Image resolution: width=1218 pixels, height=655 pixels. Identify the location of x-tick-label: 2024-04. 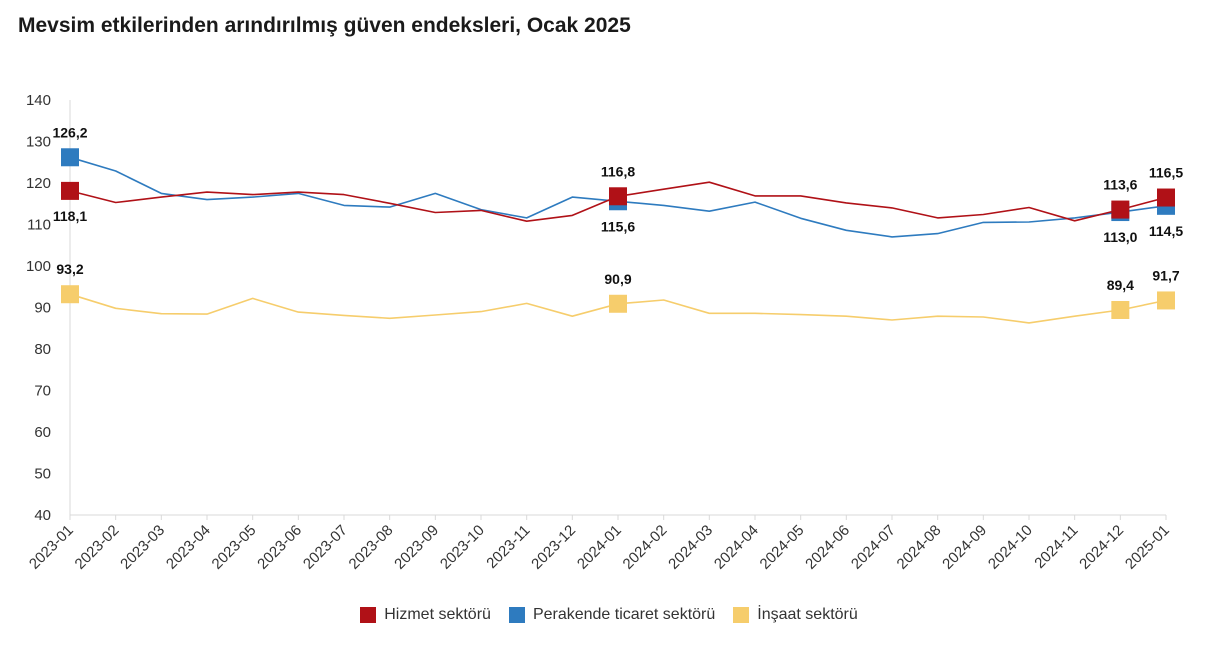
(736, 547).